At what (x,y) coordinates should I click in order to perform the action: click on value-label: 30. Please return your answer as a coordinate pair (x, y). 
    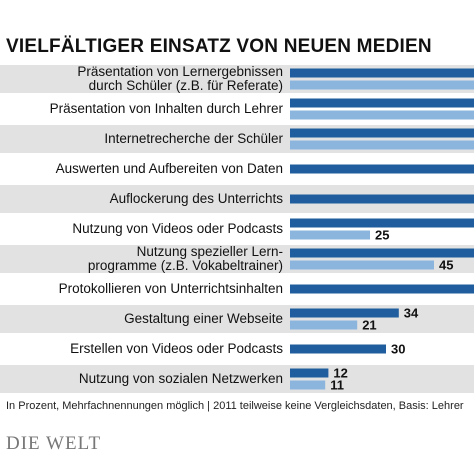
    Looking at the image, I should click on (398, 348).